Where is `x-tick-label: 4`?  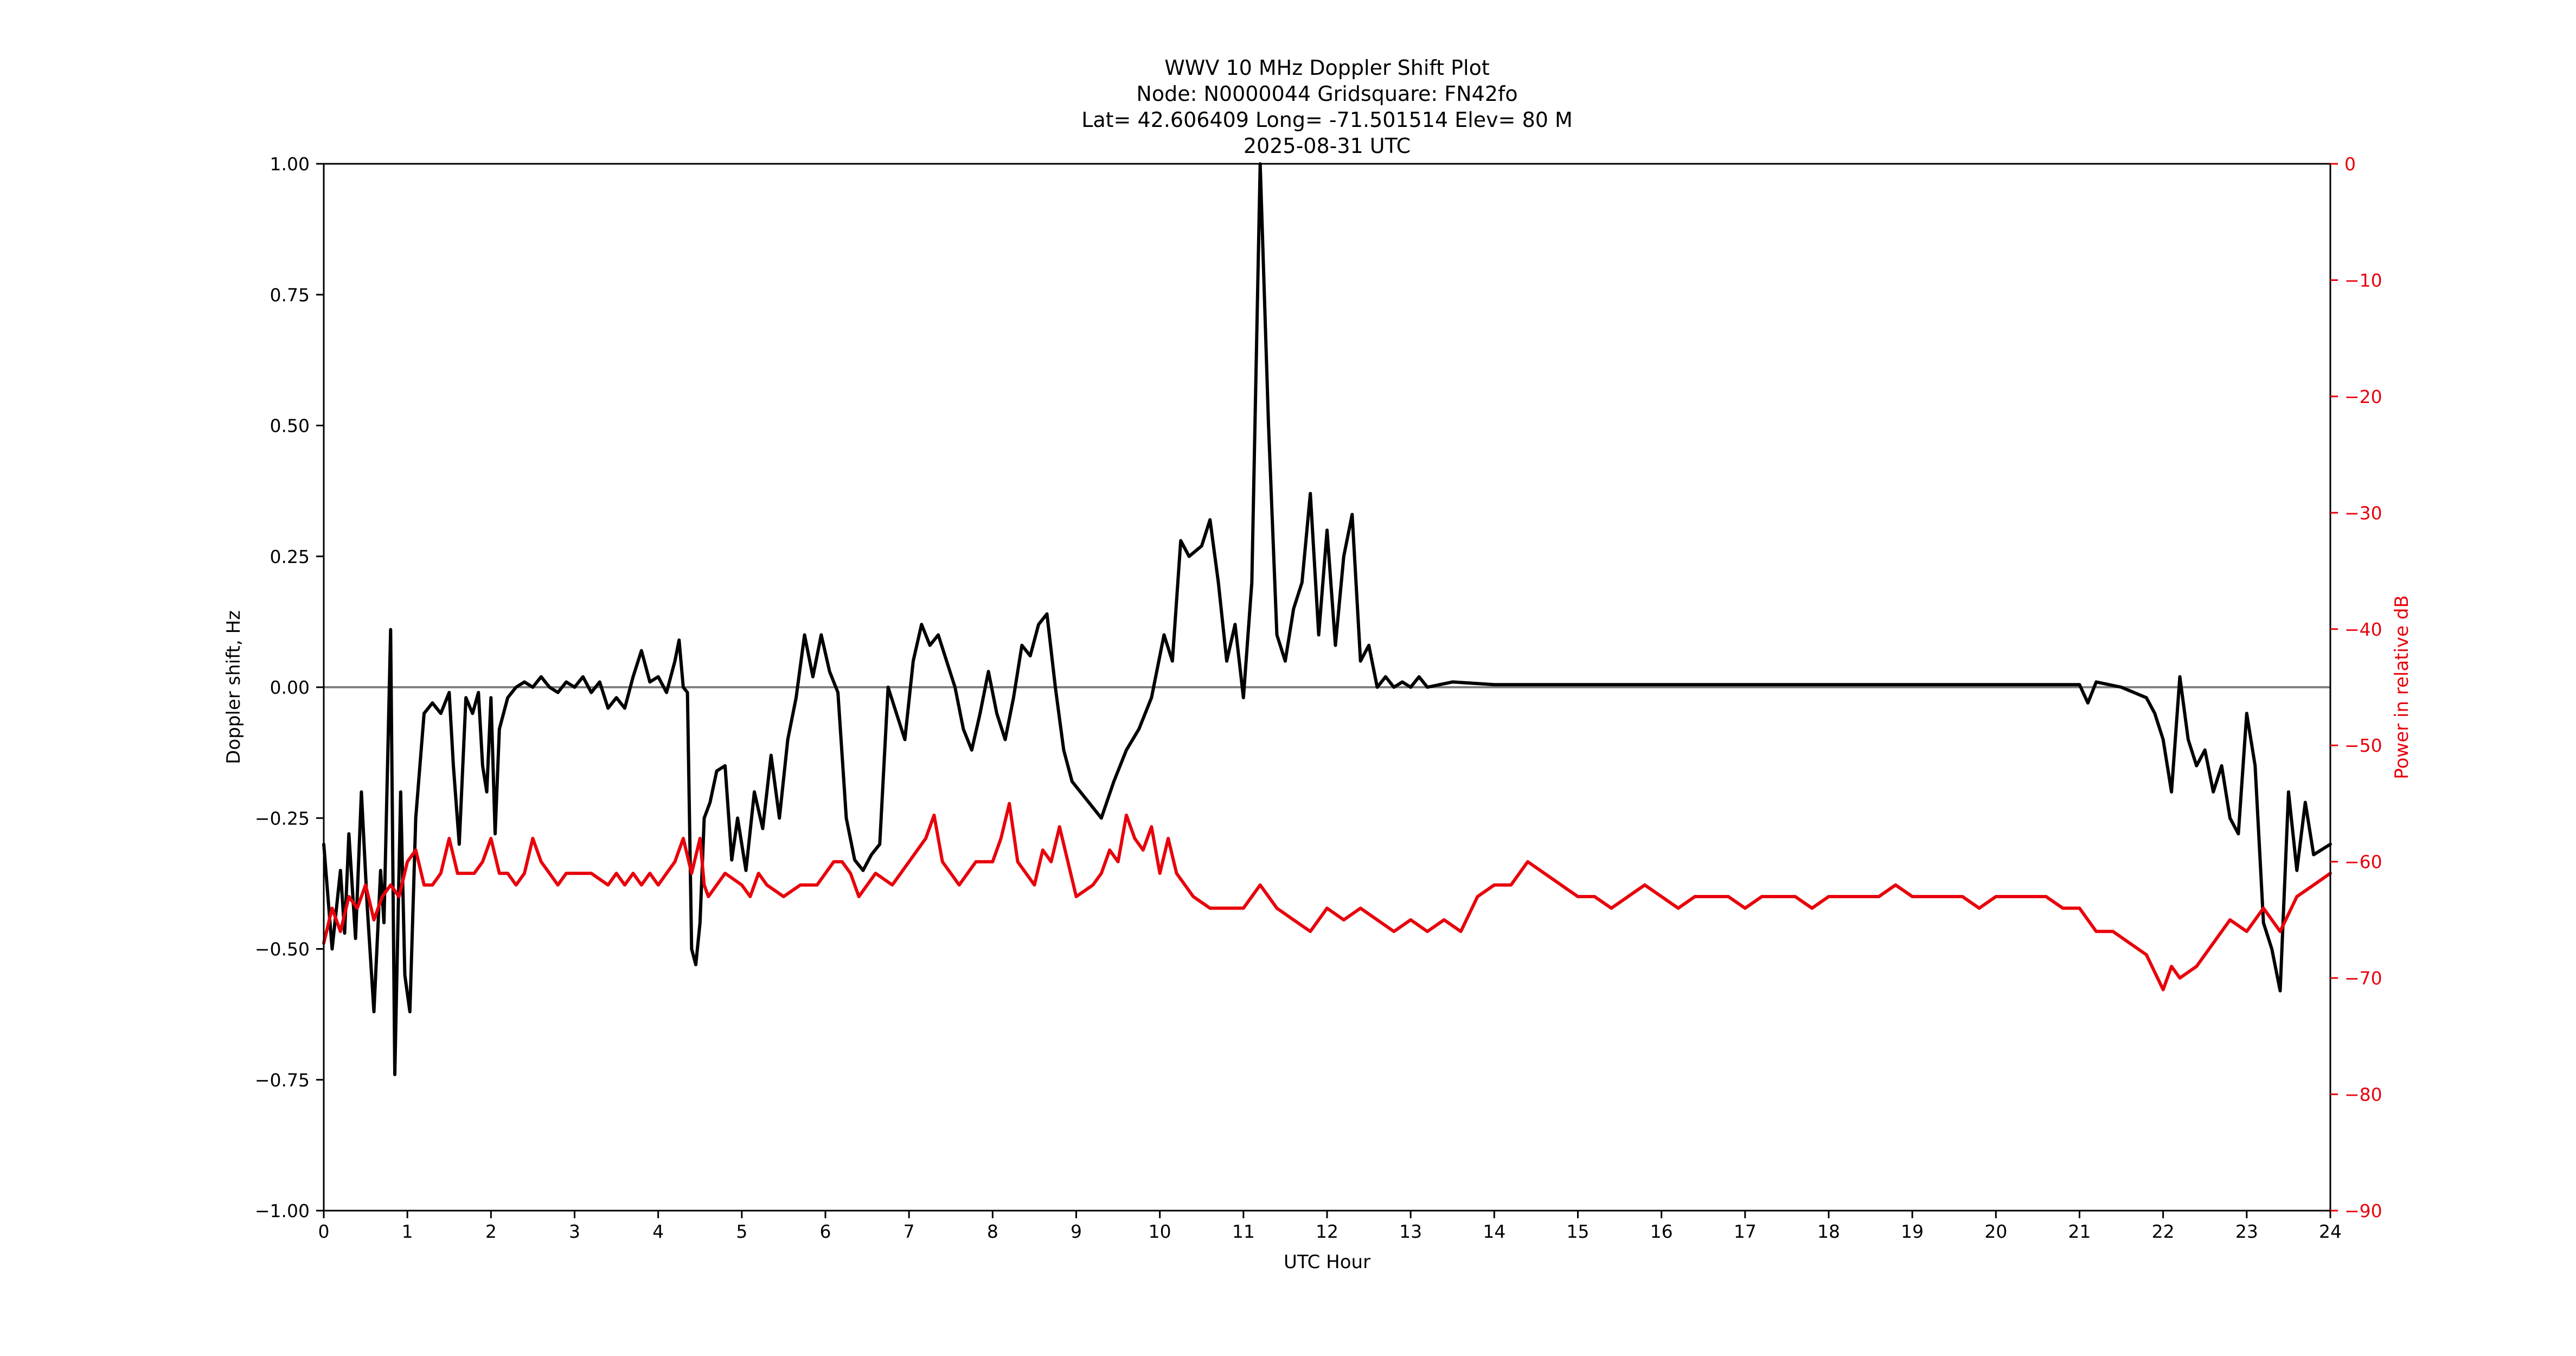 x-tick-label: 4 is located at coordinates (658, 1231).